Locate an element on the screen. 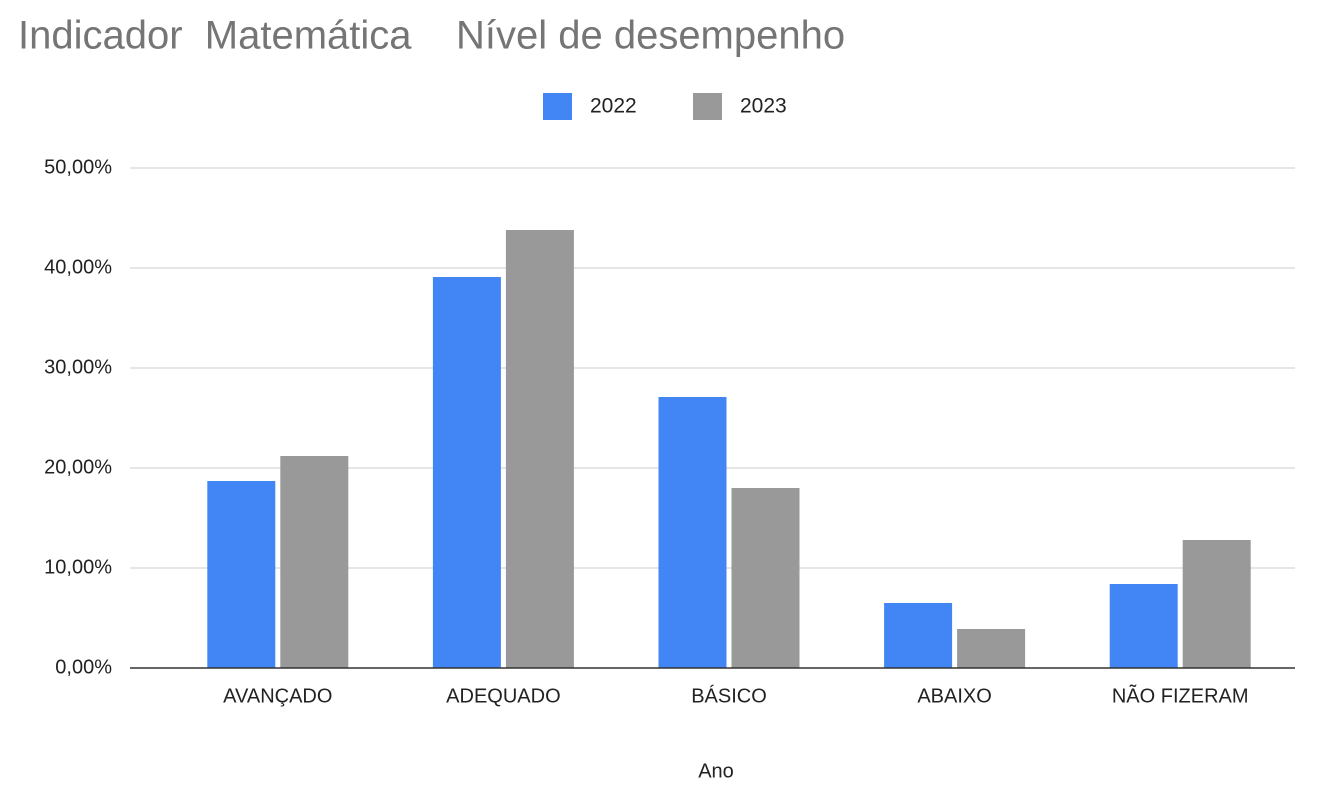  legend-label: 2022 is located at coordinates (613, 106).